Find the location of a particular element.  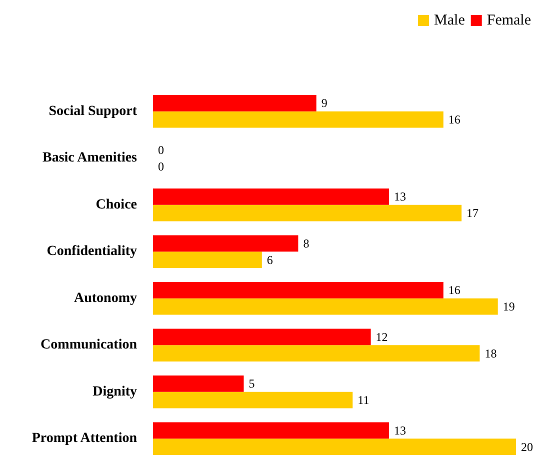

data-label: 19 is located at coordinates (508, 307).